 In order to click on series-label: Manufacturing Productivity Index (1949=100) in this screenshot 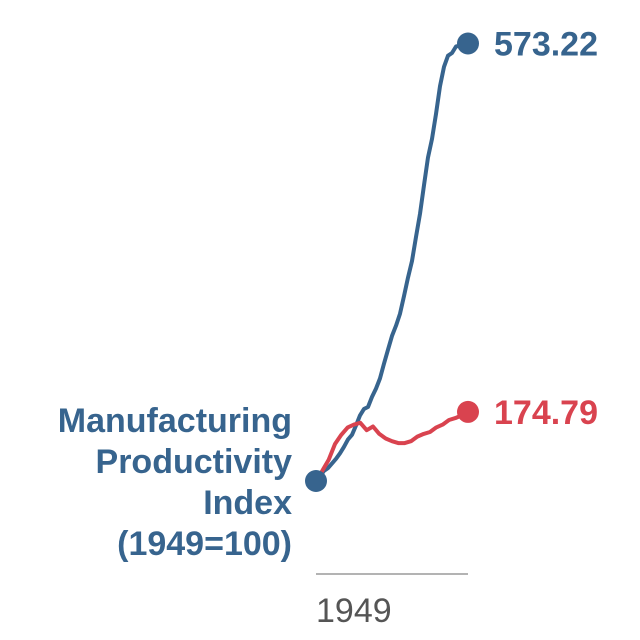, I will do `click(175, 482)`.